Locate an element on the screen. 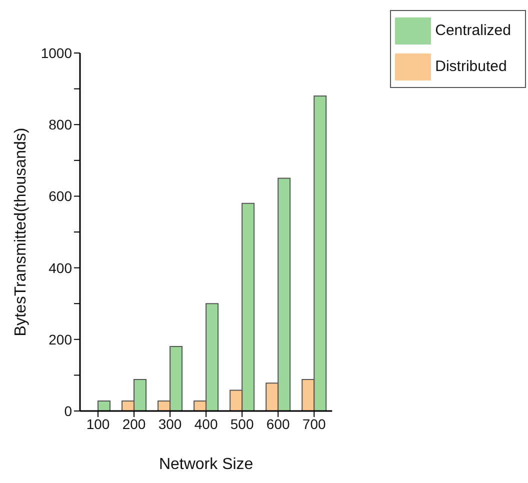 Image resolution: width=528 pixels, height=483 pixels. bar is located at coordinates (104, 405).